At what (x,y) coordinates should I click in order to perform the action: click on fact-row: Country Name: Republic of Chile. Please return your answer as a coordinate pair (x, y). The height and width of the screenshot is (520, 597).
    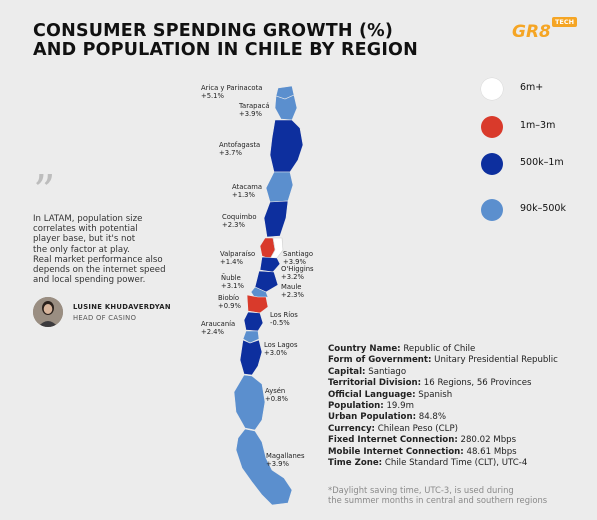
    Looking at the image, I should click on (402, 349).